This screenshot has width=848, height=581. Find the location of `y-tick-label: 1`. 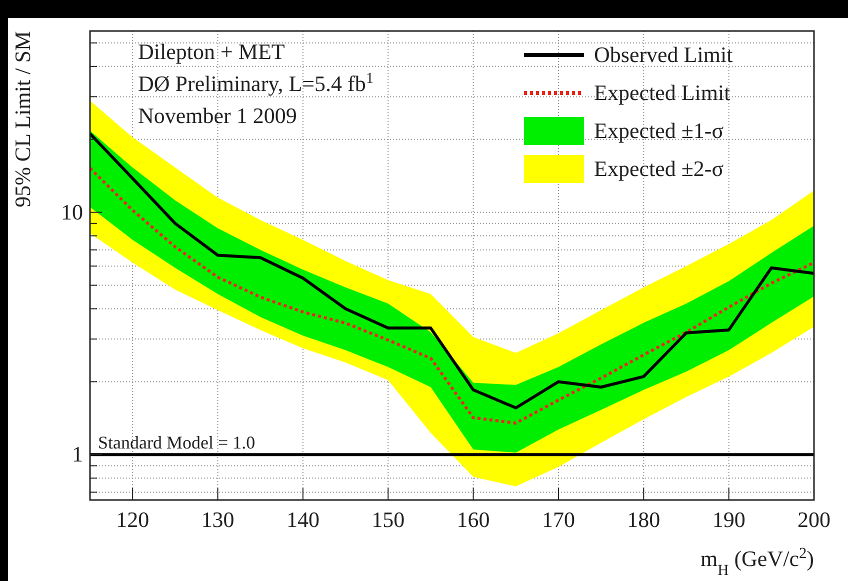

y-tick-label: 1 is located at coordinates (77, 454).